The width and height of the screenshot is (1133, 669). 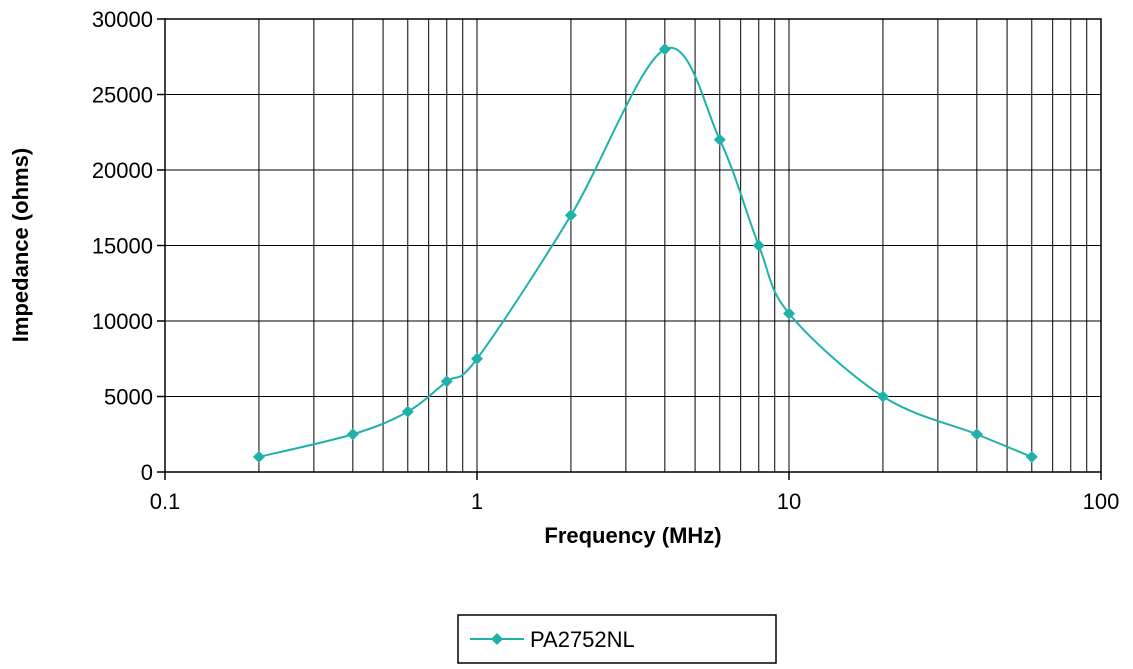 I want to click on x-axis-title: Frequency (MHz), so click(x=632, y=535).